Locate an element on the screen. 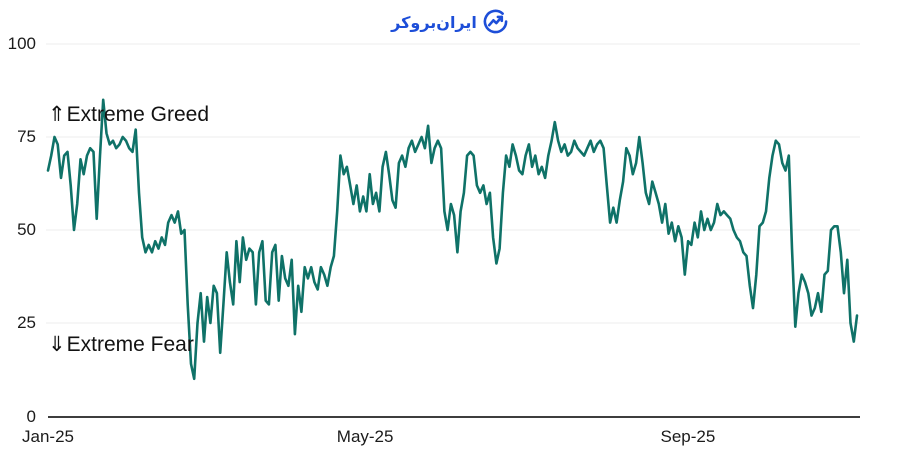 Image resolution: width=900 pixels, height=471 pixels. brand-logo-text: ایران‌بروکر is located at coordinates (434, 22).